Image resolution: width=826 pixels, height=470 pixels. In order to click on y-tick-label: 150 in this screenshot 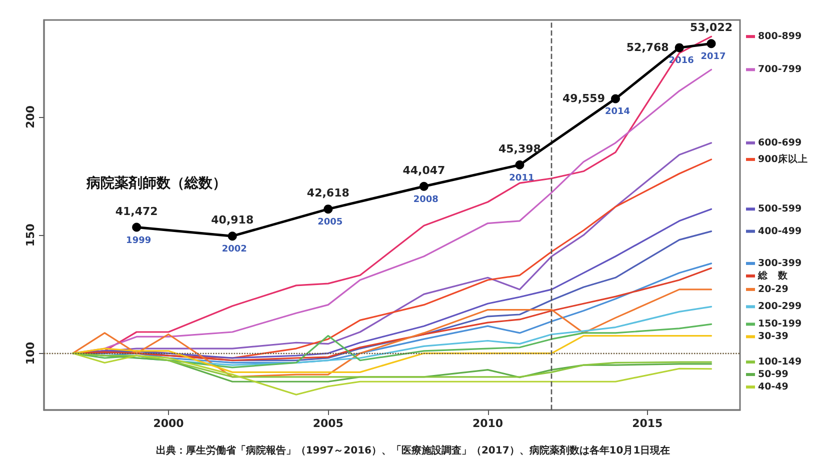, I will do `click(30, 235)`.